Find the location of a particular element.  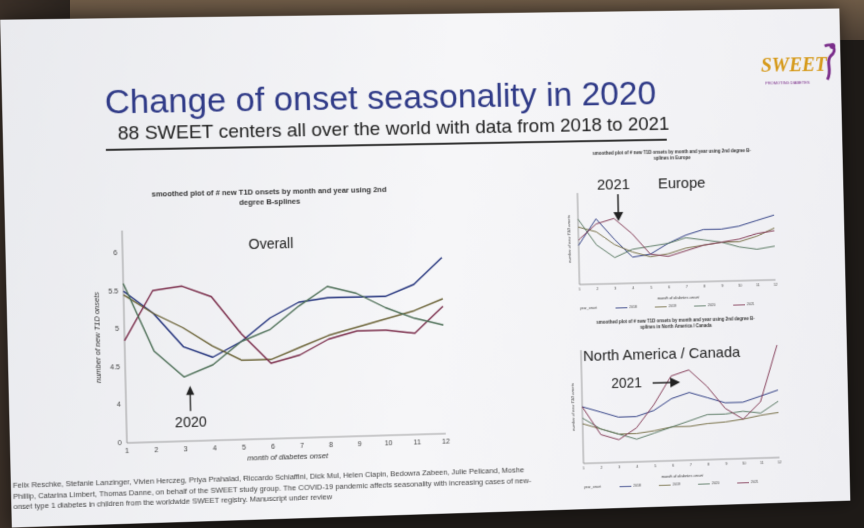

y-axis is located at coordinates (578, 238).